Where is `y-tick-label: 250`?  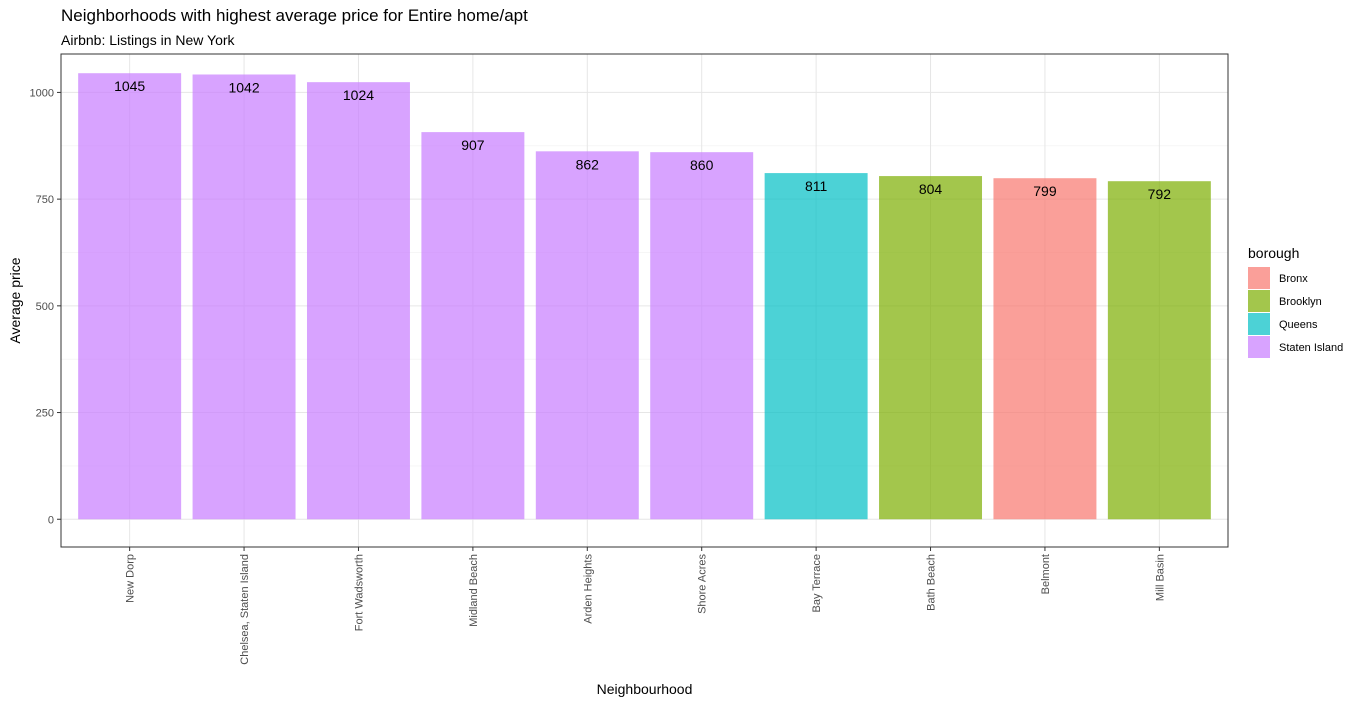 y-tick-label: 250 is located at coordinates (45, 414).